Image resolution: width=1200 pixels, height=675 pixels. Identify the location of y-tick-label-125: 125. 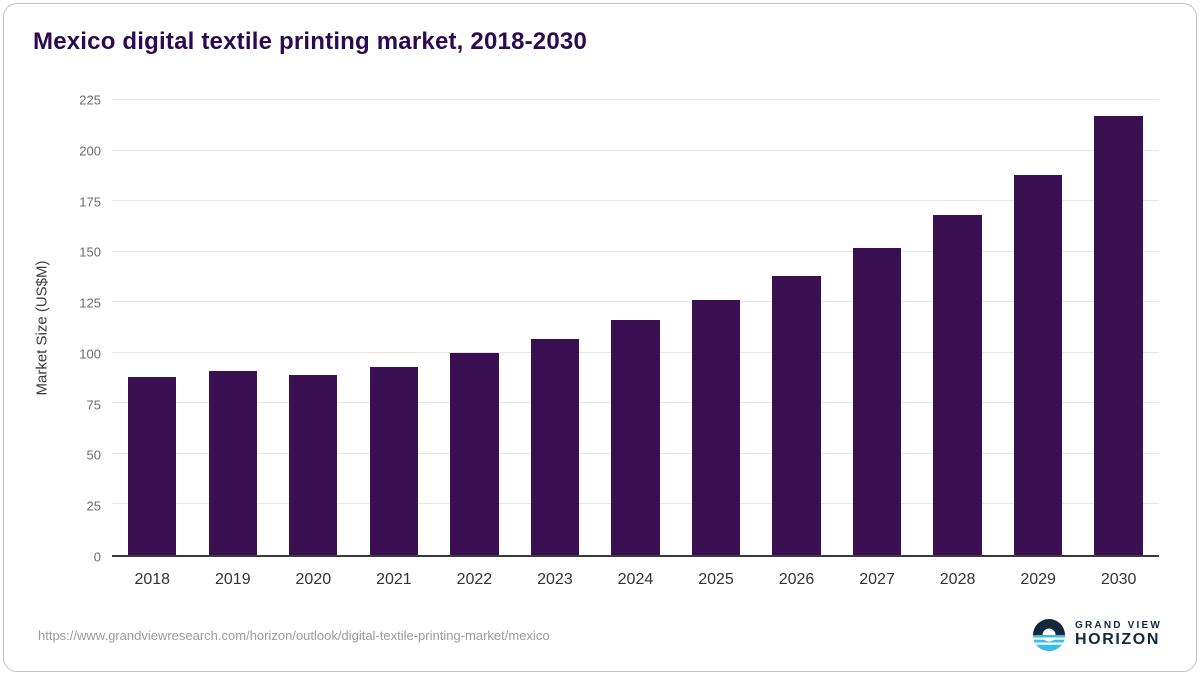
(90, 303).